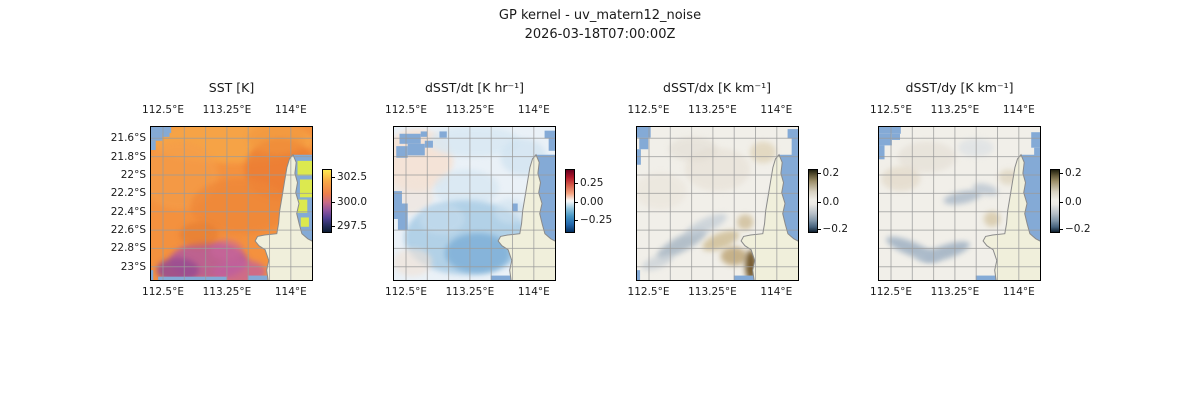 The width and height of the screenshot is (1200, 400). Describe the element at coordinates (648, 292) in the screenshot. I see `lon-tick-bottom-dsst_dx: 112.5°E` at that location.